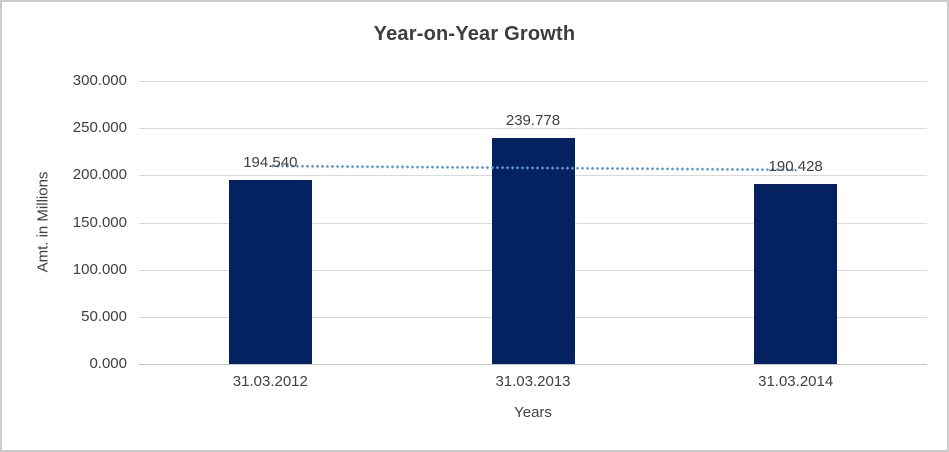  Describe the element at coordinates (99, 222) in the screenshot. I see `y-tick-label: 150.000` at that location.